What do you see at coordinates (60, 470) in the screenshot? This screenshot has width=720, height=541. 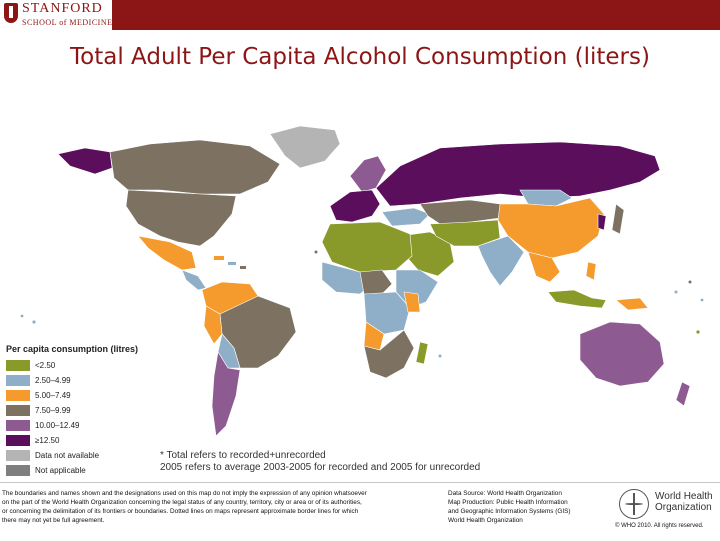 I see `legend-label: Not applicable` at bounding box center [60, 470].